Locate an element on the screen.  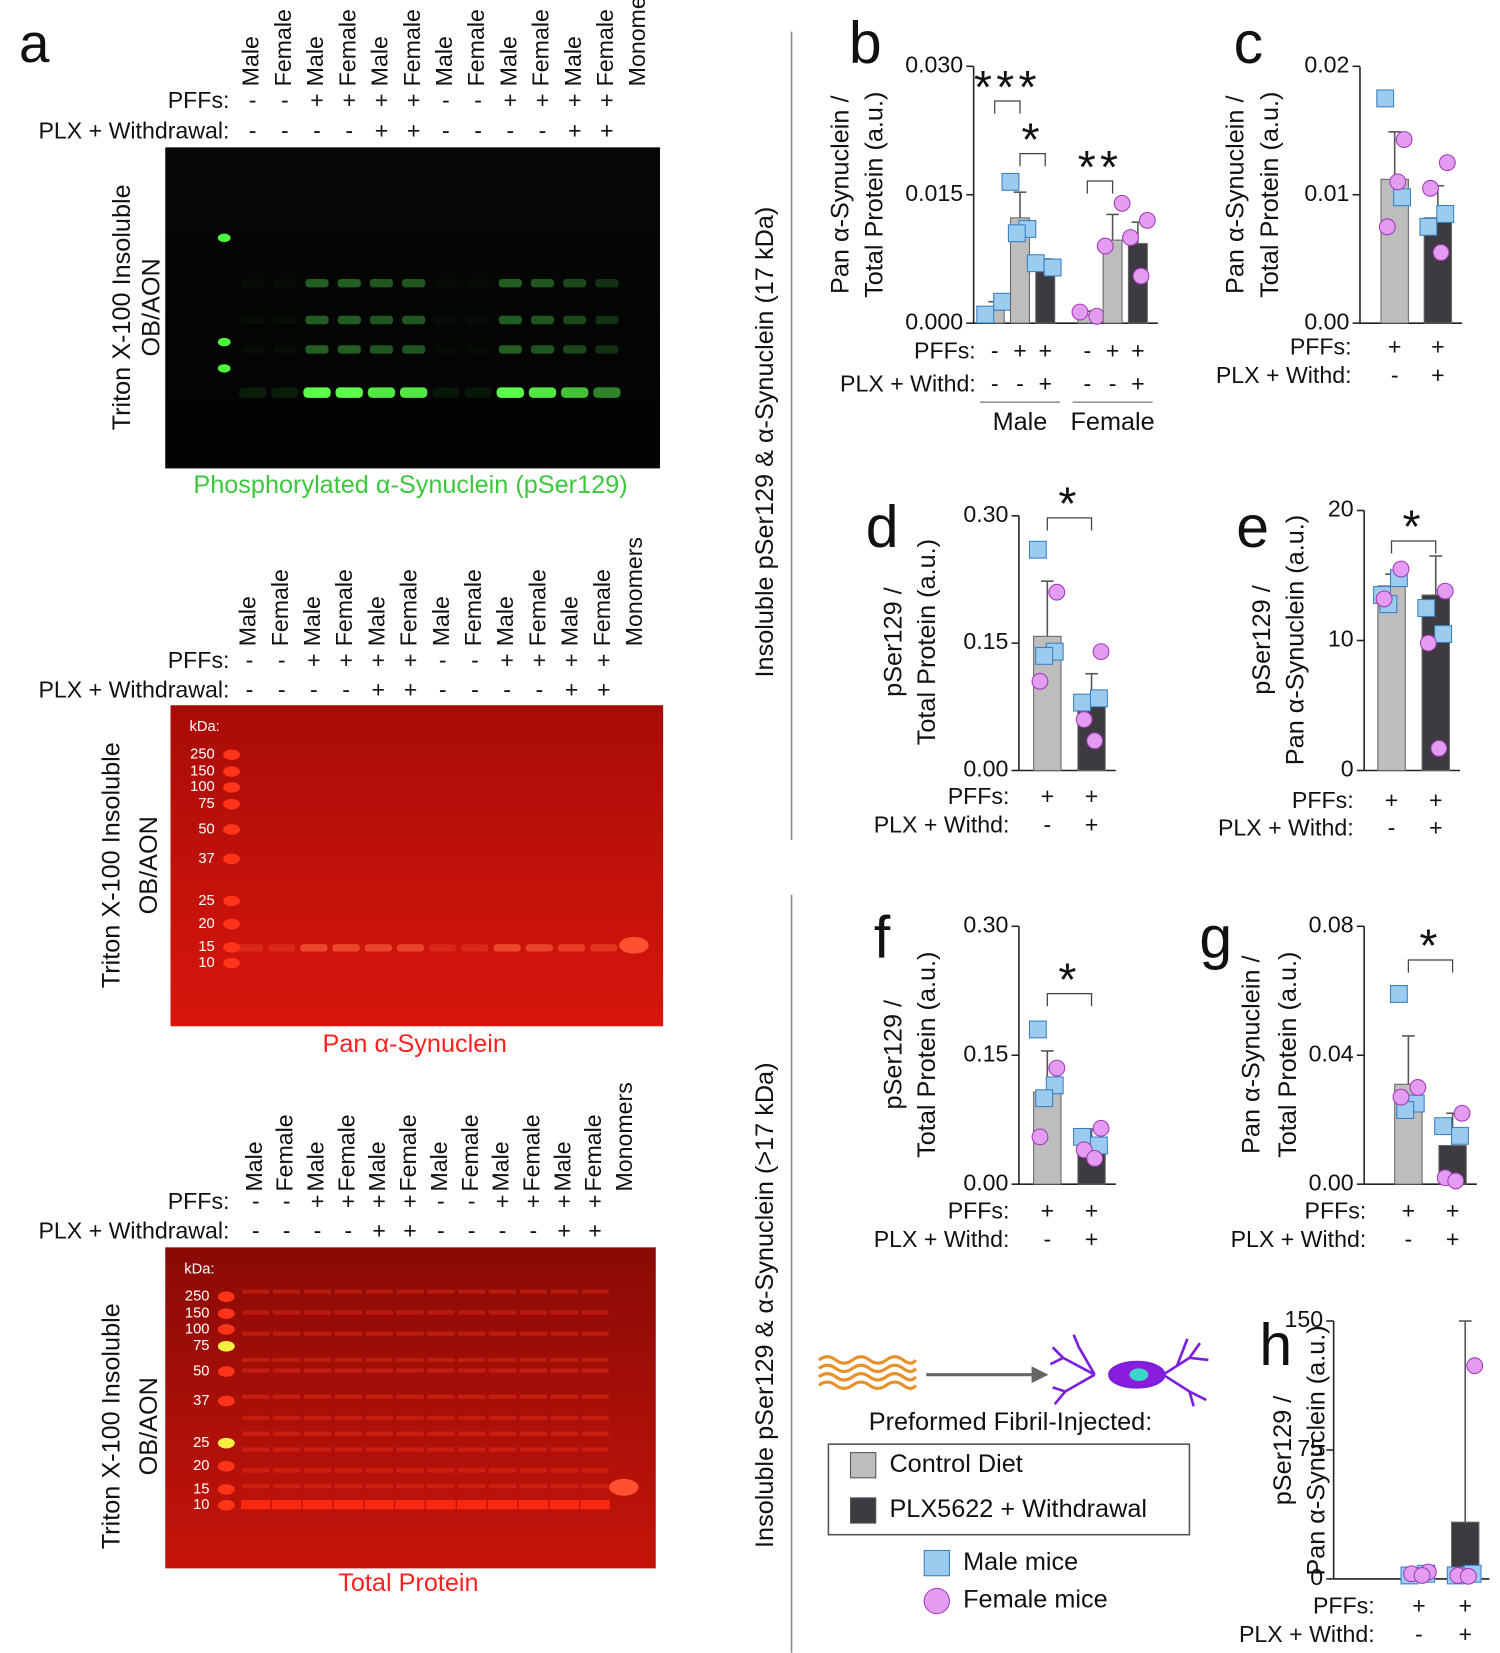
panel-letter: a is located at coordinates (34, 43).